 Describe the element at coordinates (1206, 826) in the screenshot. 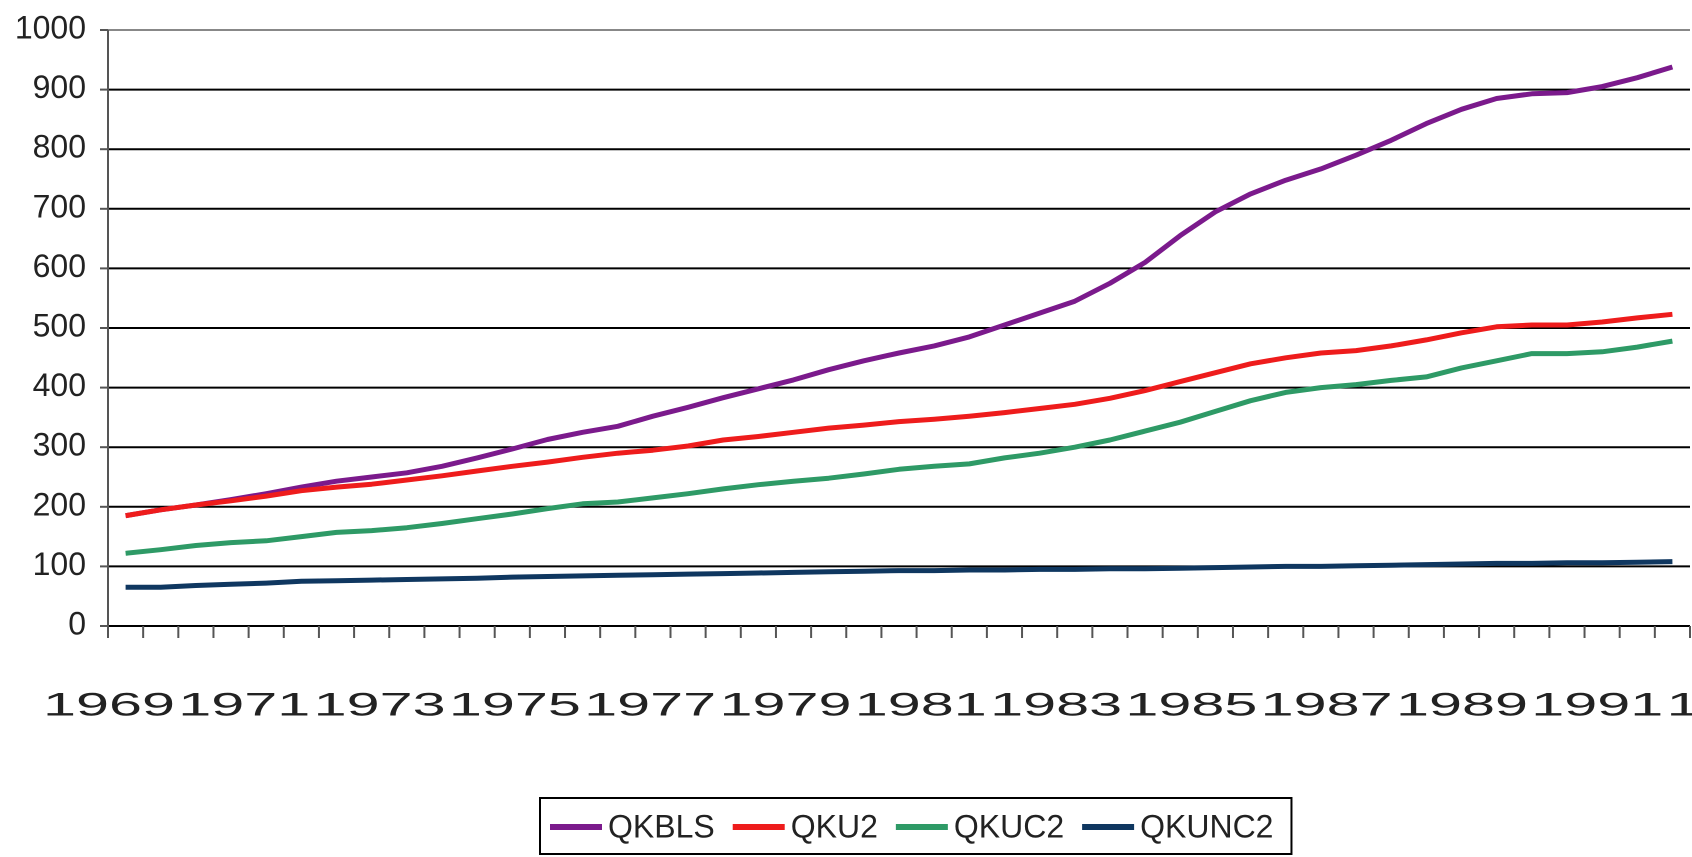

I see `legend-label: QKUNC2` at that location.